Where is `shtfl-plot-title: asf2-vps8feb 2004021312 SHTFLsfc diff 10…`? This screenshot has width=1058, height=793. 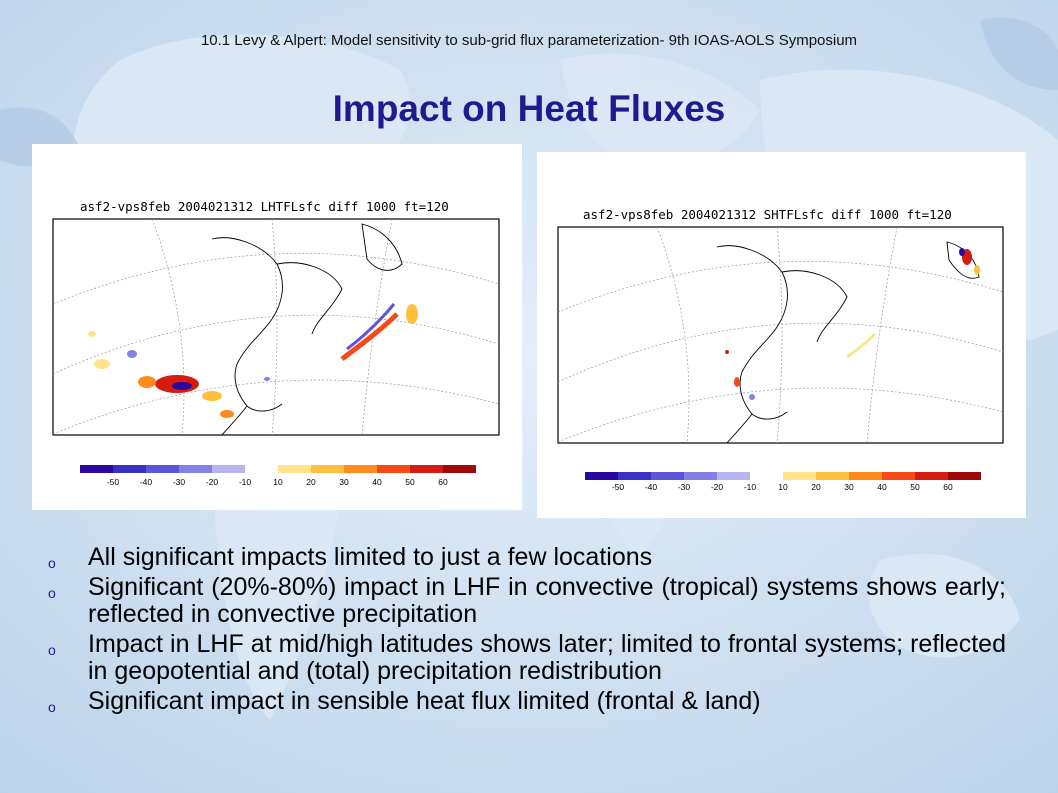
shtfl-plot-title: asf2-vps8feb 2004021312 SHTFLsfc diff 10… is located at coordinates (767, 214).